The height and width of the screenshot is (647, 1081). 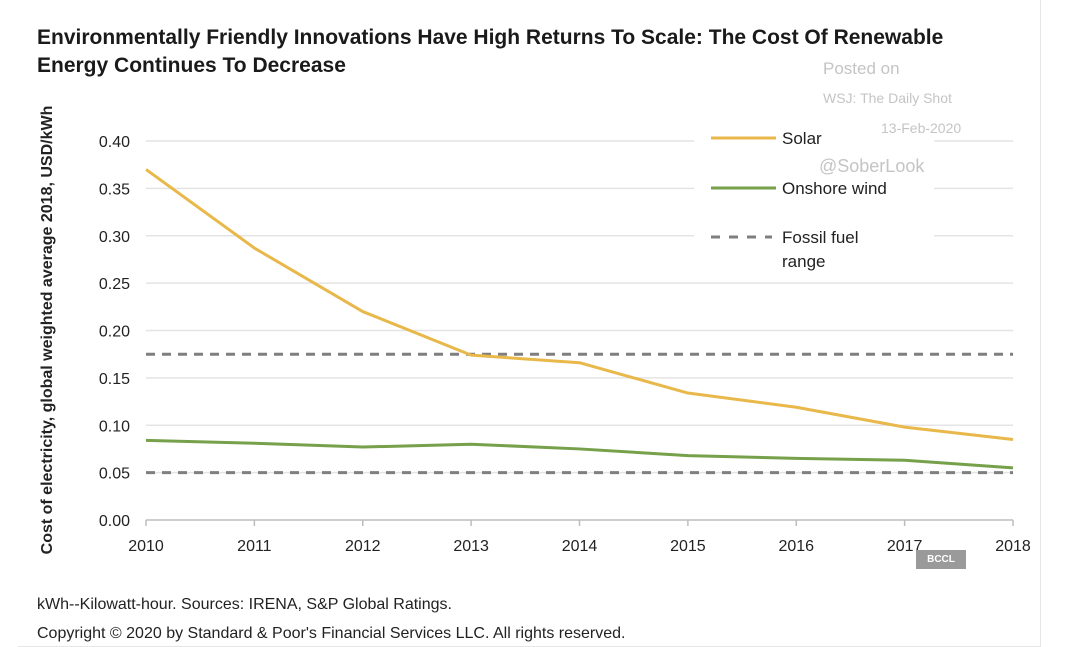 I want to click on watermark-source: WSJ: The Daily Shot, so click(x=887, y=98).